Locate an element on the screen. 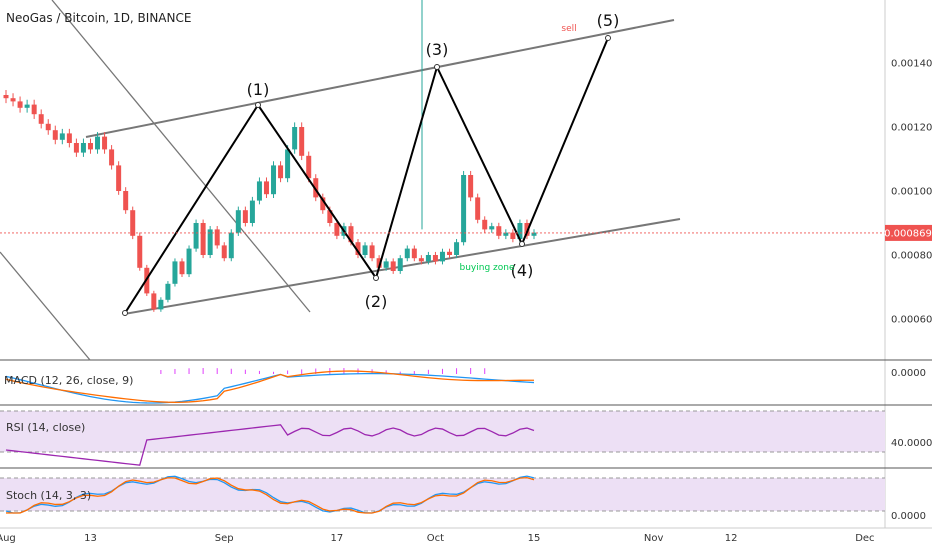 This screenshot has height=550, width=932. buying-zone-annotation: buying zone is located at coordinates (487, 268).